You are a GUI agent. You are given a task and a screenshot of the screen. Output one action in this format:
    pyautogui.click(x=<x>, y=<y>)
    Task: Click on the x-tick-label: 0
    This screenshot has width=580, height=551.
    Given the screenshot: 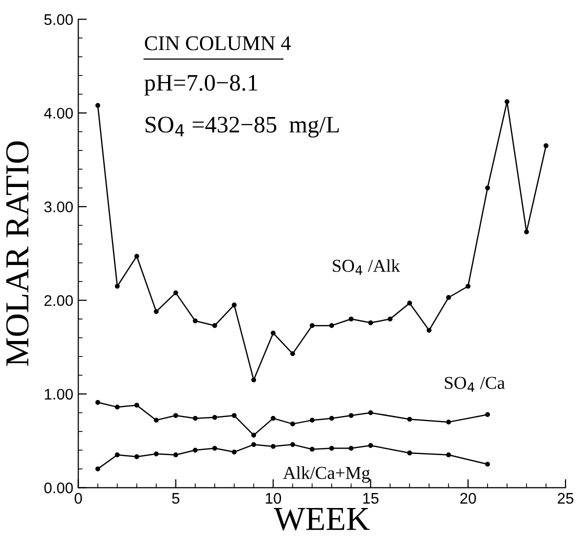 What is the action you would take?
    pyautogui.click(x=78, y=498)
    